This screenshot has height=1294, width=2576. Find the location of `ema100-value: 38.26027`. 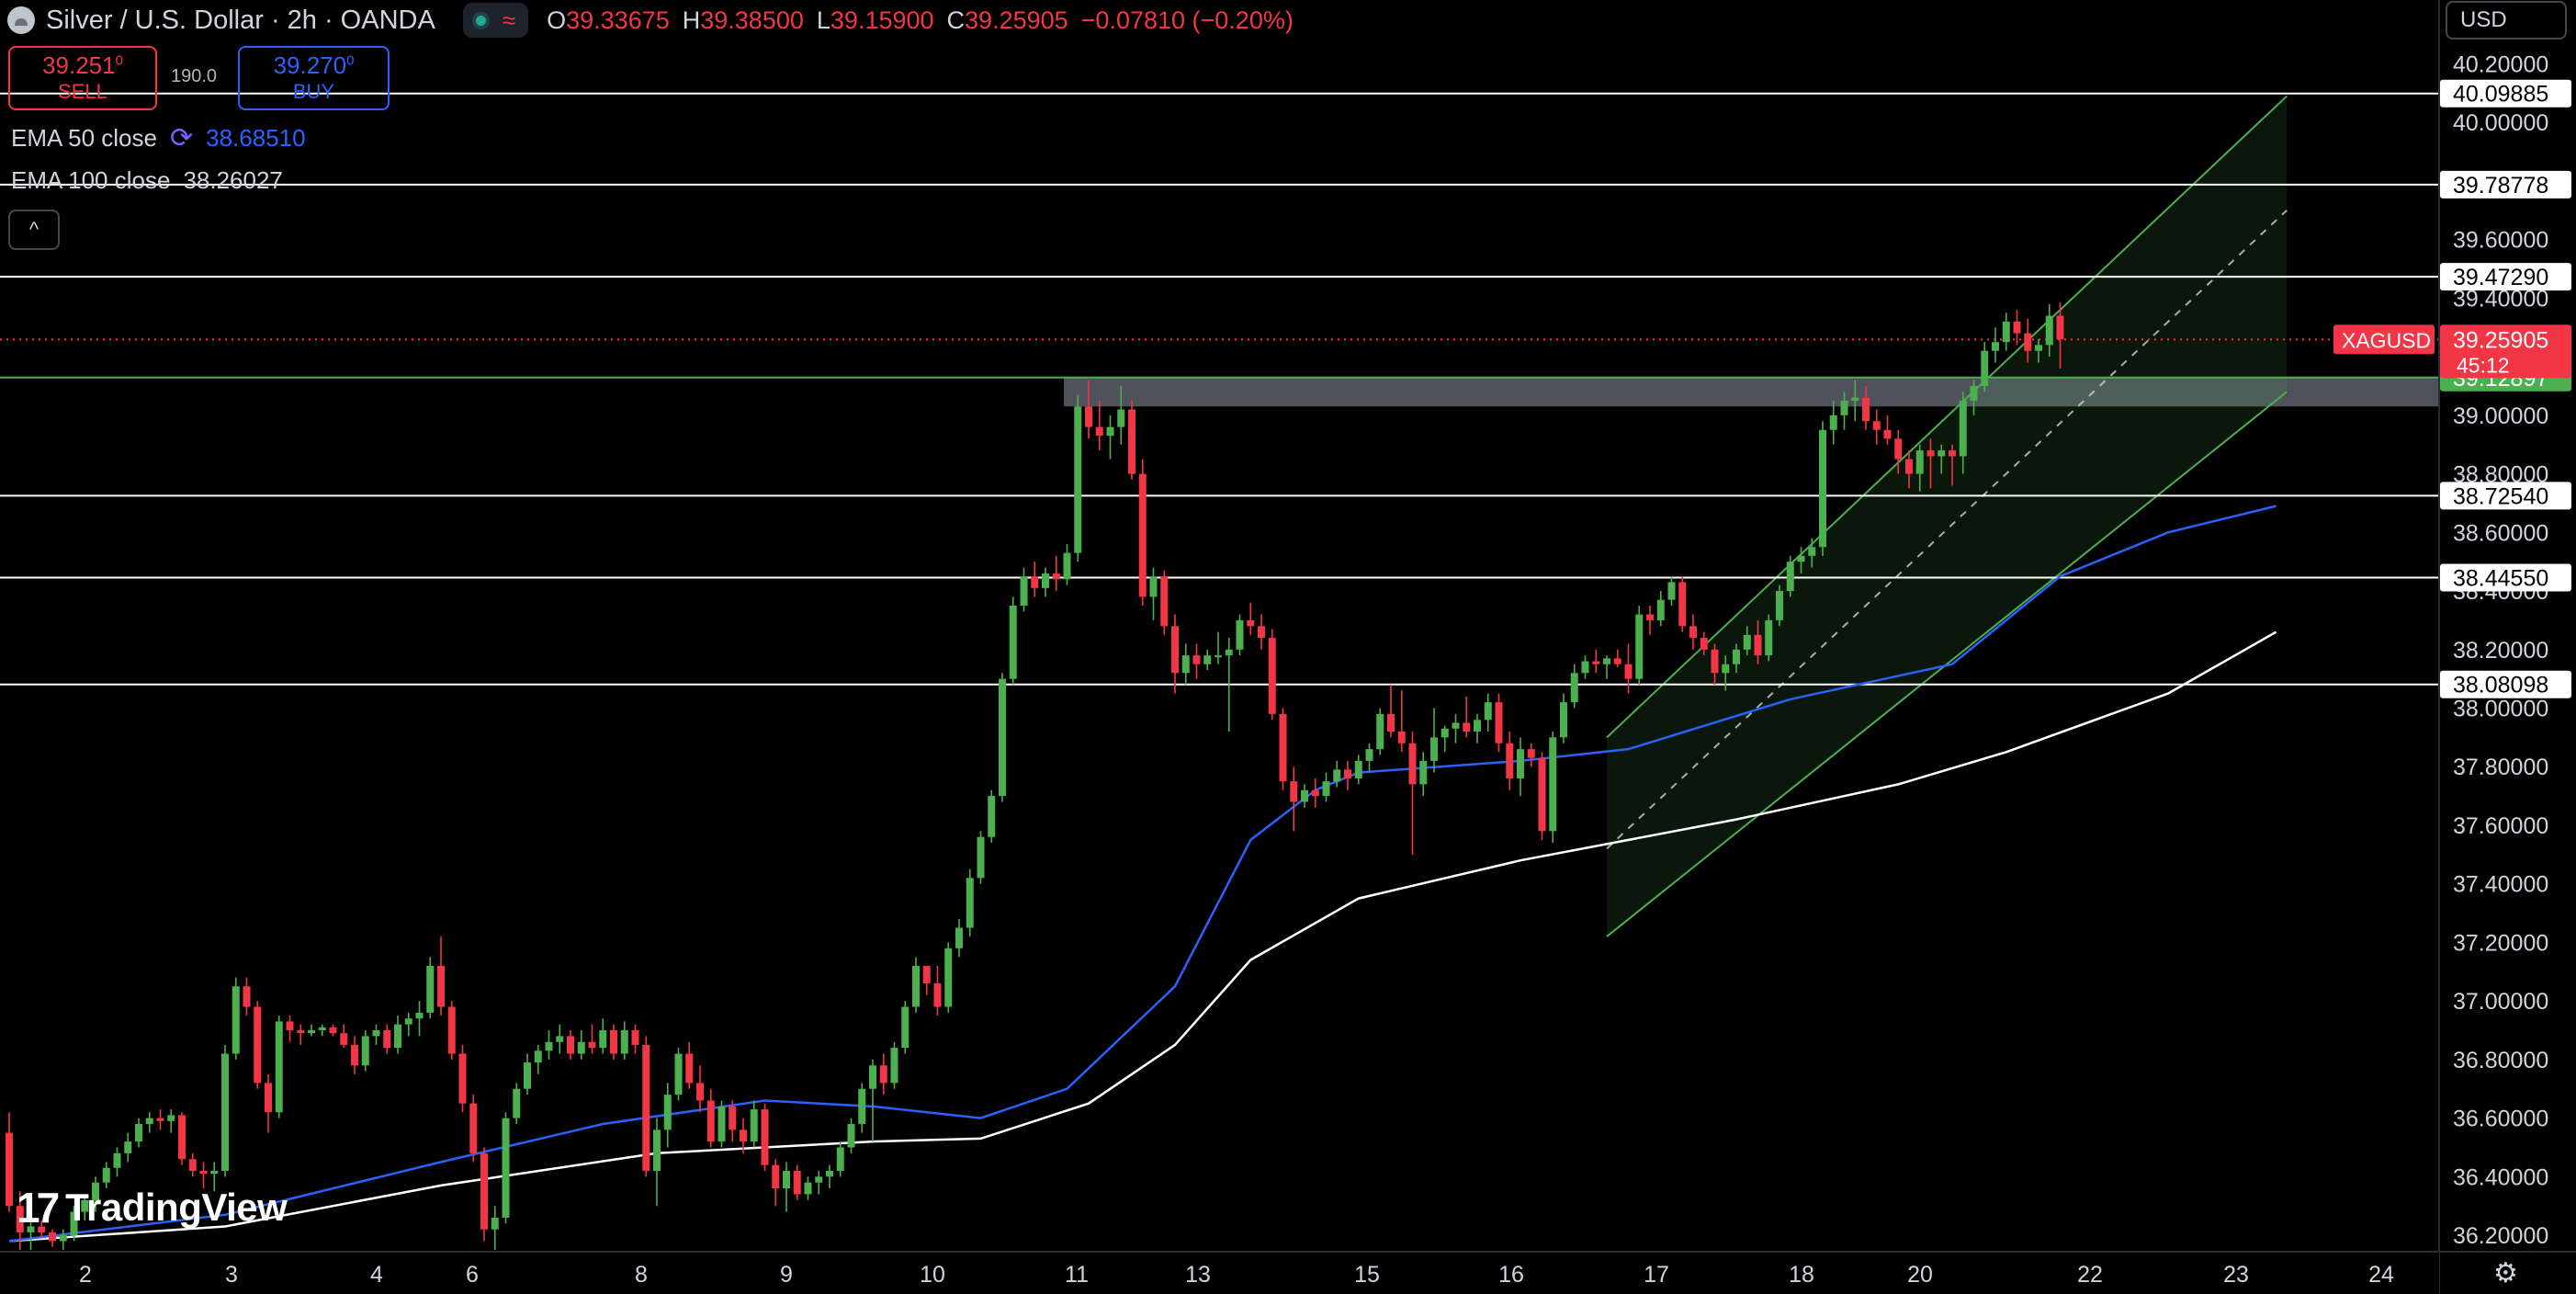

ema100-value: 38.26027 is located at coordinates (233, 180).